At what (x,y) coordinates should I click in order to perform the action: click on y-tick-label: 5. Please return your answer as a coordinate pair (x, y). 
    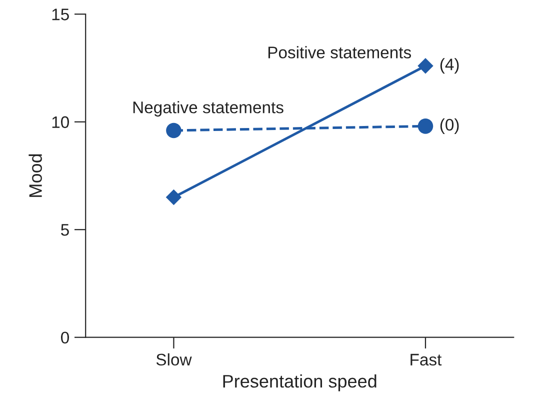
    Looking at the image, I should click on (65, 230).